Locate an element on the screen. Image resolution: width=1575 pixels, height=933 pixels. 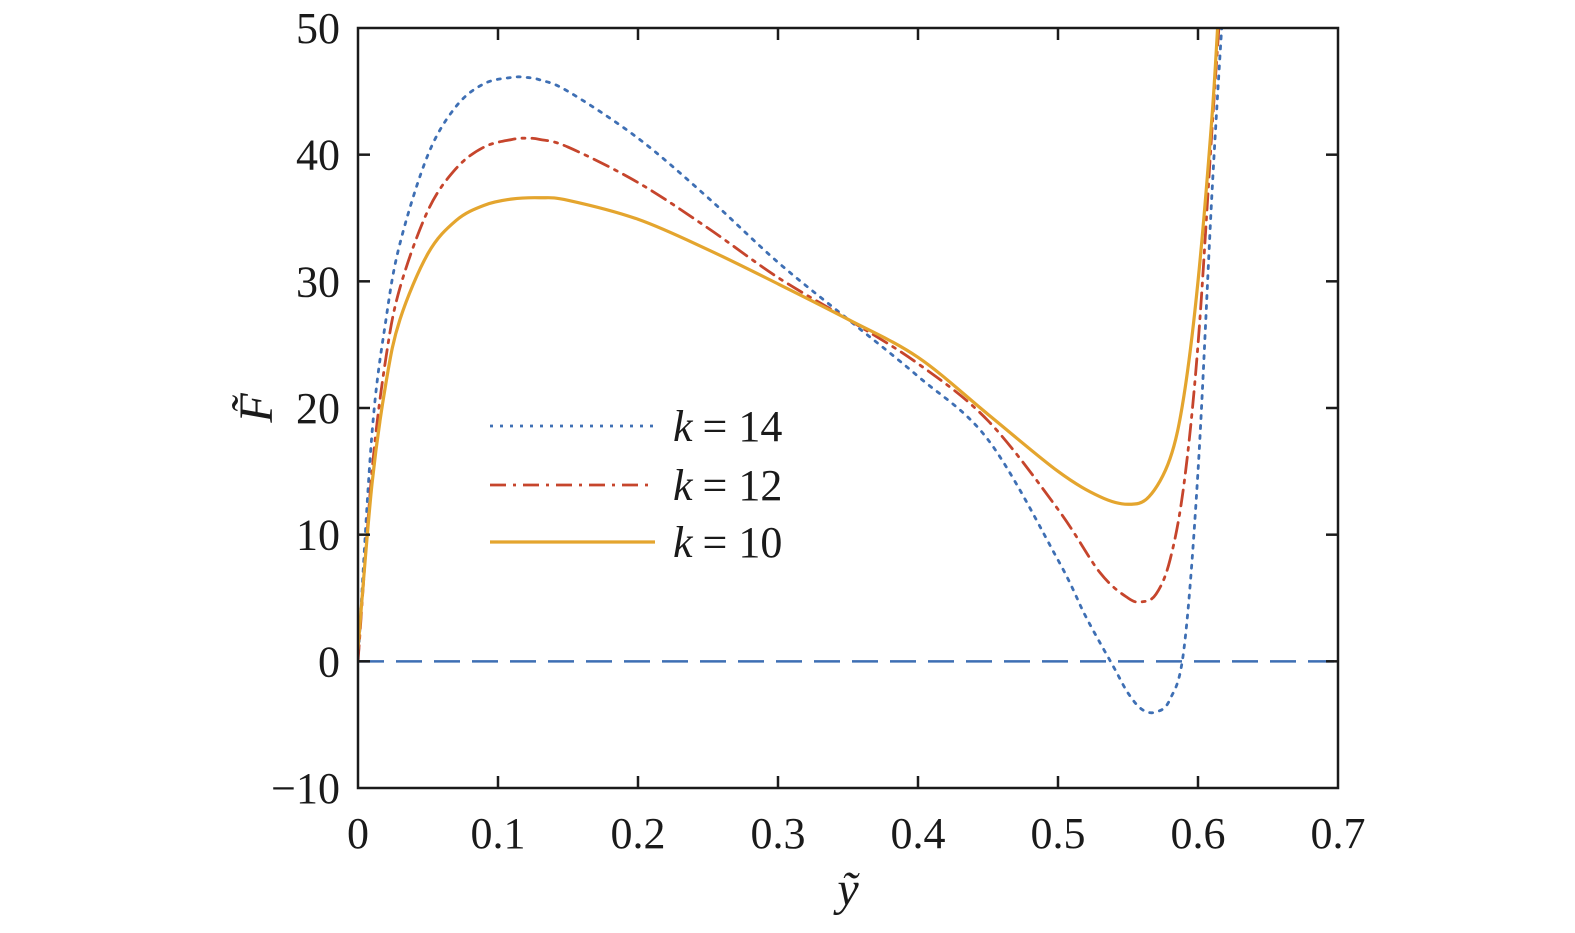
y-tick-label: 10 is located at coordinates (318, 535).